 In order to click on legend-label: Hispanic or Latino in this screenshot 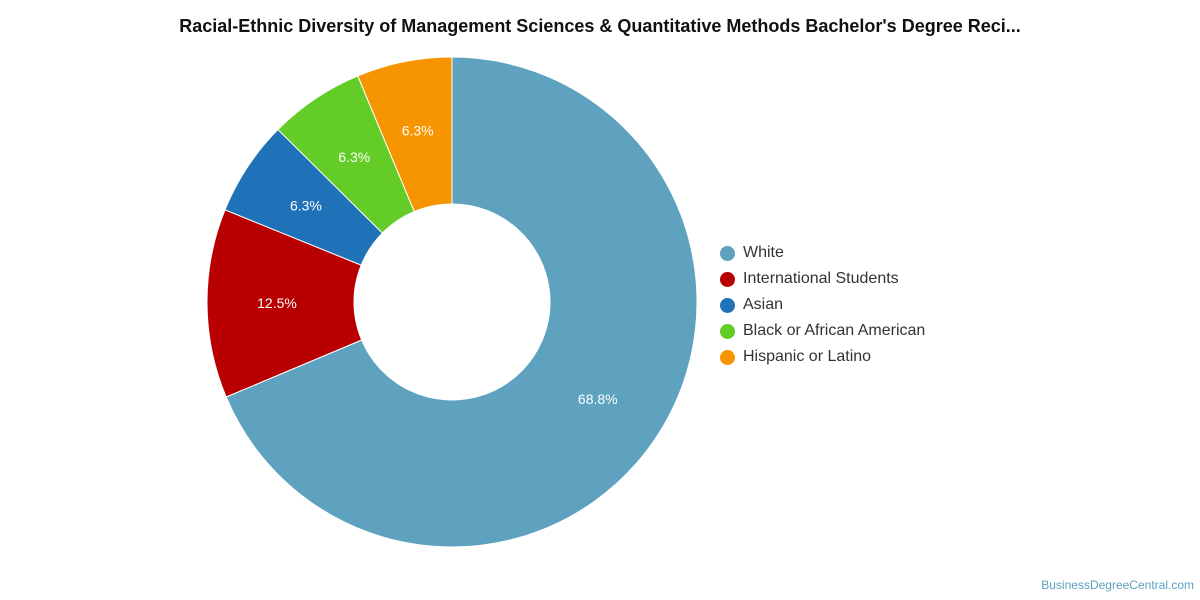, I will do `click(807, 356)`.